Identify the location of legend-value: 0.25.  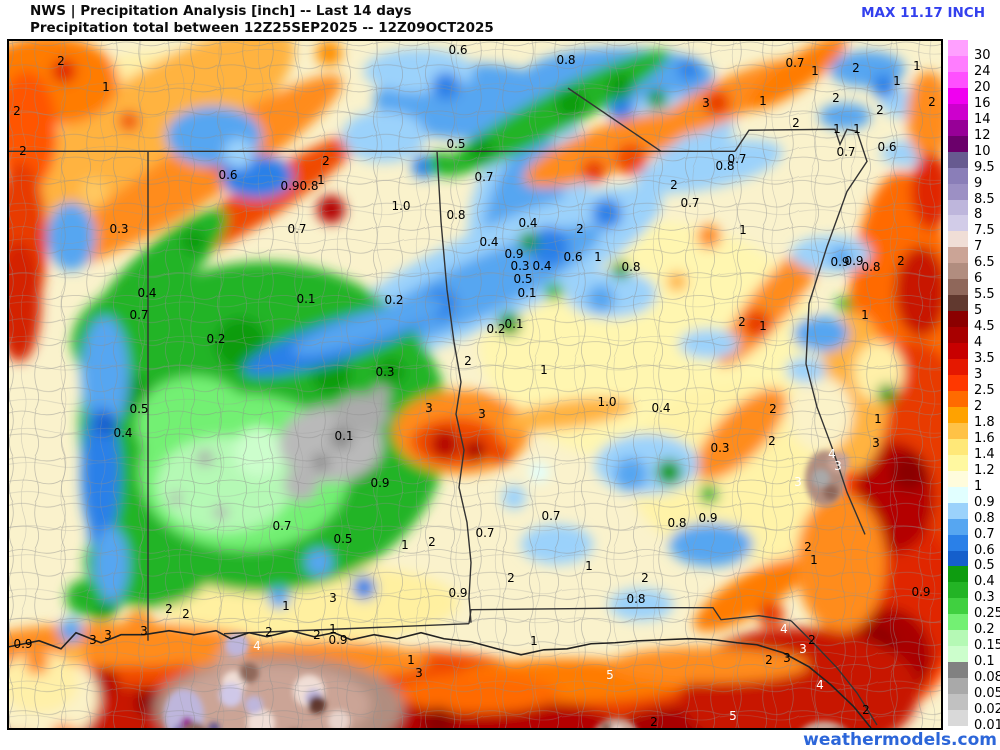
(987, 614).